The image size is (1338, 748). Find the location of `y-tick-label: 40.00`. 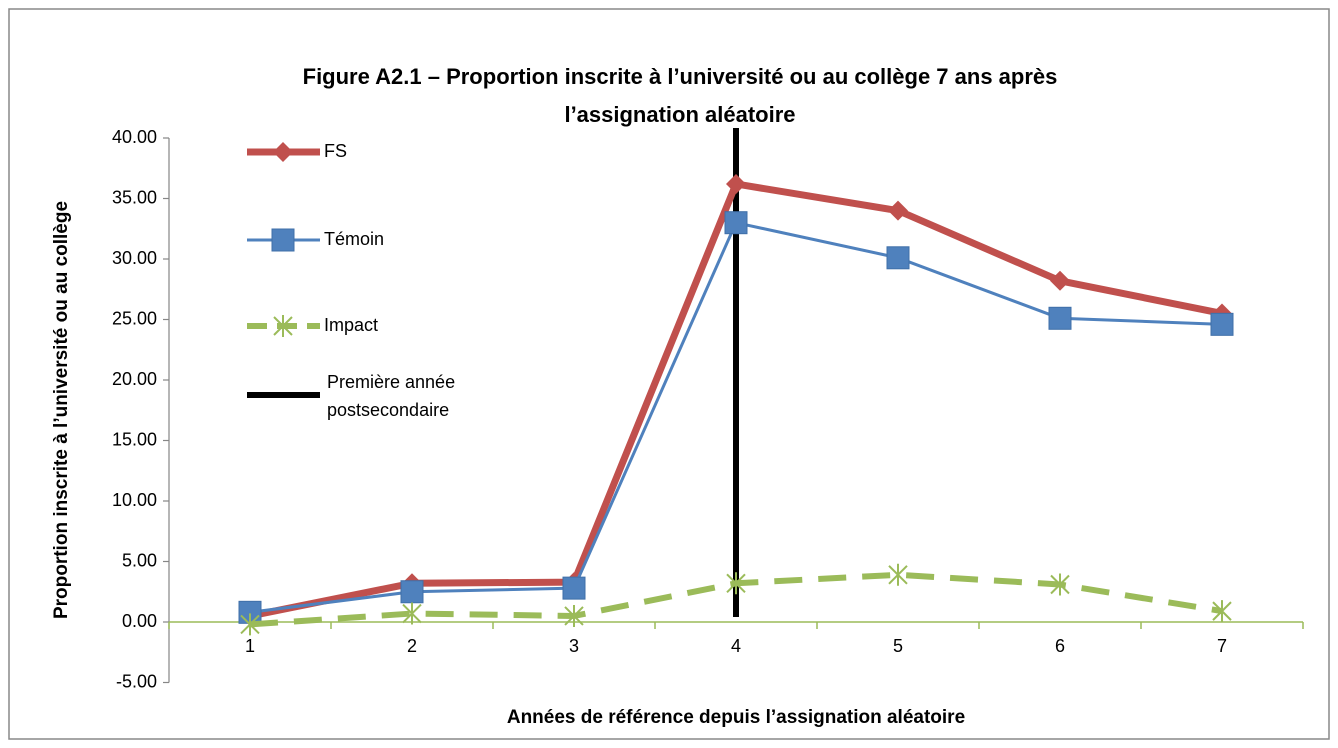

y-tick-label: 40.00 is located at coordinates (134, 137).